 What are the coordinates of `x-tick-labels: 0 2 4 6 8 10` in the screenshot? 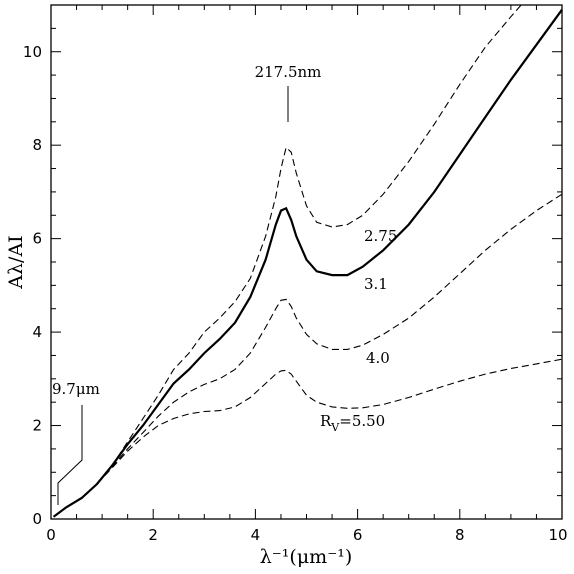 It's located at (306, 535).